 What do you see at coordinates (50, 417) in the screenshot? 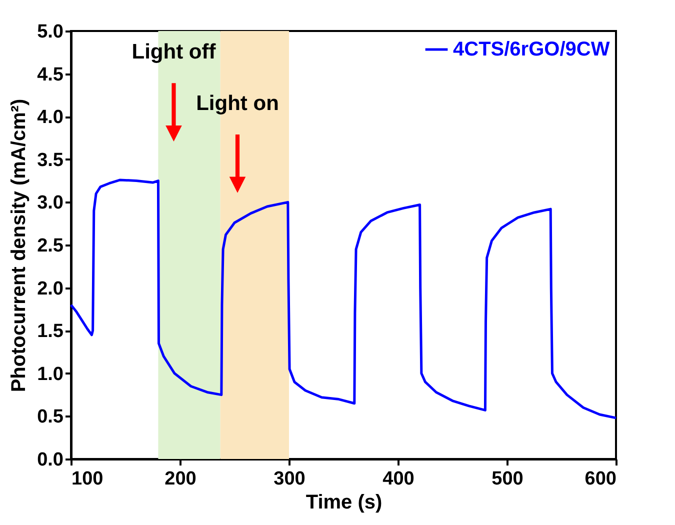
I see `y-tick-label: 0.5` at bounding box center [50, 417].